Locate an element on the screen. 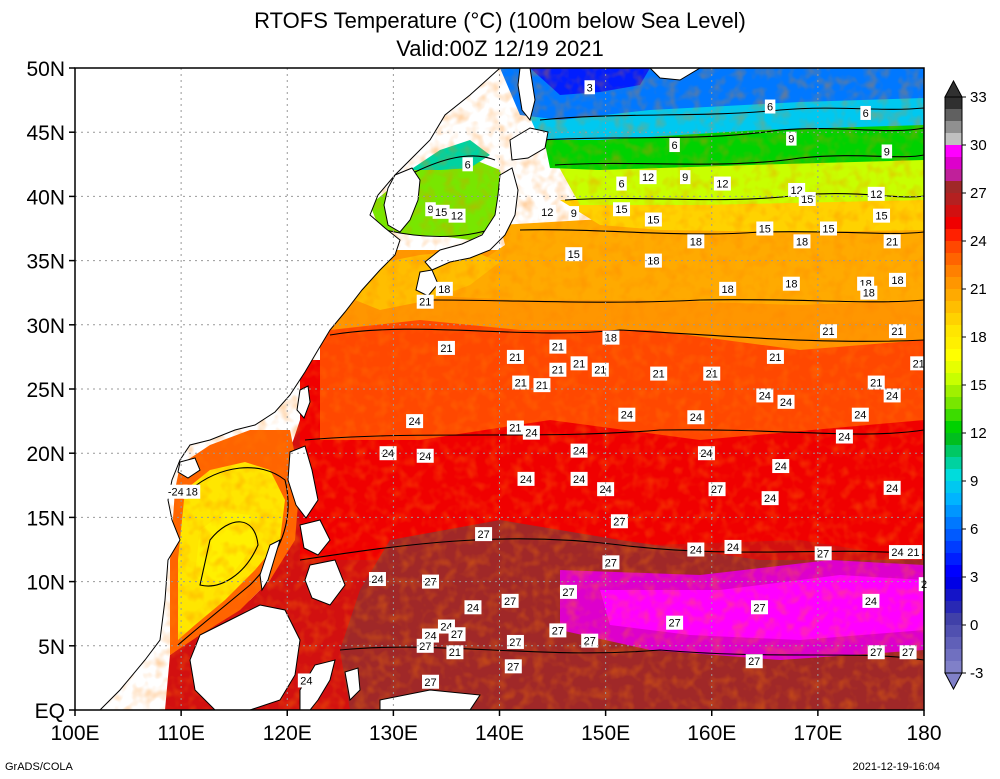  lon-tick-label: 120E is located at coordinates (287, 733).